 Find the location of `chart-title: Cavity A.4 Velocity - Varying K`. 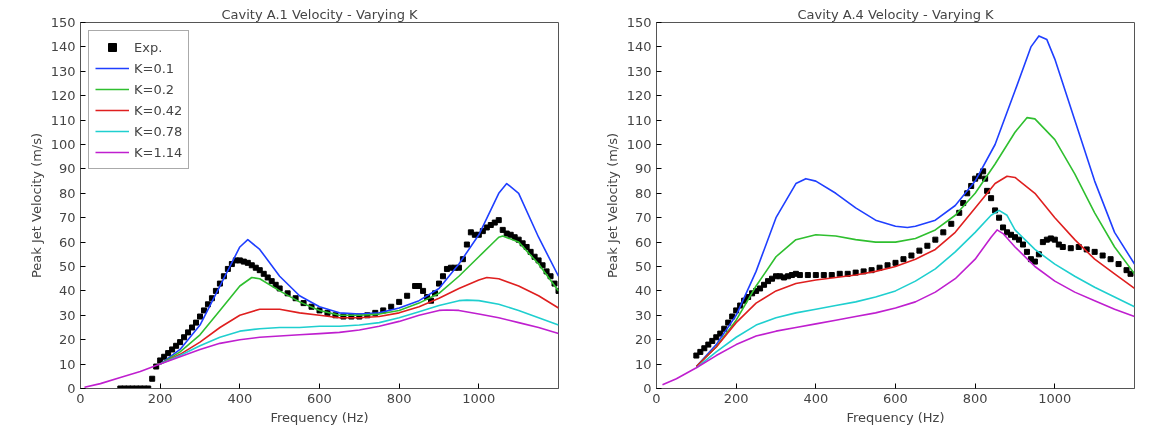

chart-title: Cavity A.4 Velocity - Varying K is located at coordinates (896, 14).